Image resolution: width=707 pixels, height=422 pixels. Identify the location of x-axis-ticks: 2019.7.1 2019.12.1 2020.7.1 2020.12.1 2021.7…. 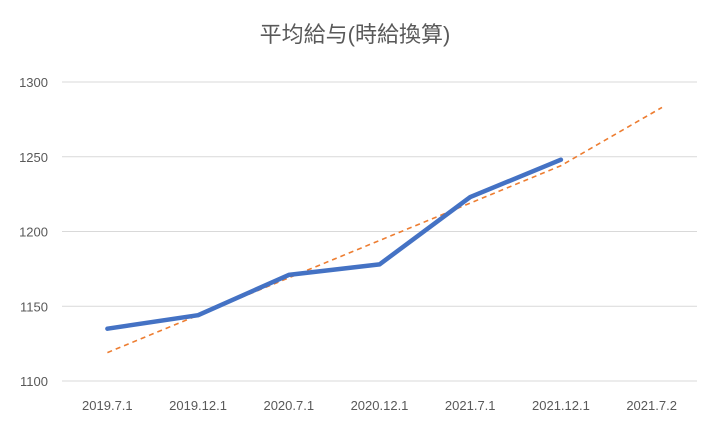
(379, 405).